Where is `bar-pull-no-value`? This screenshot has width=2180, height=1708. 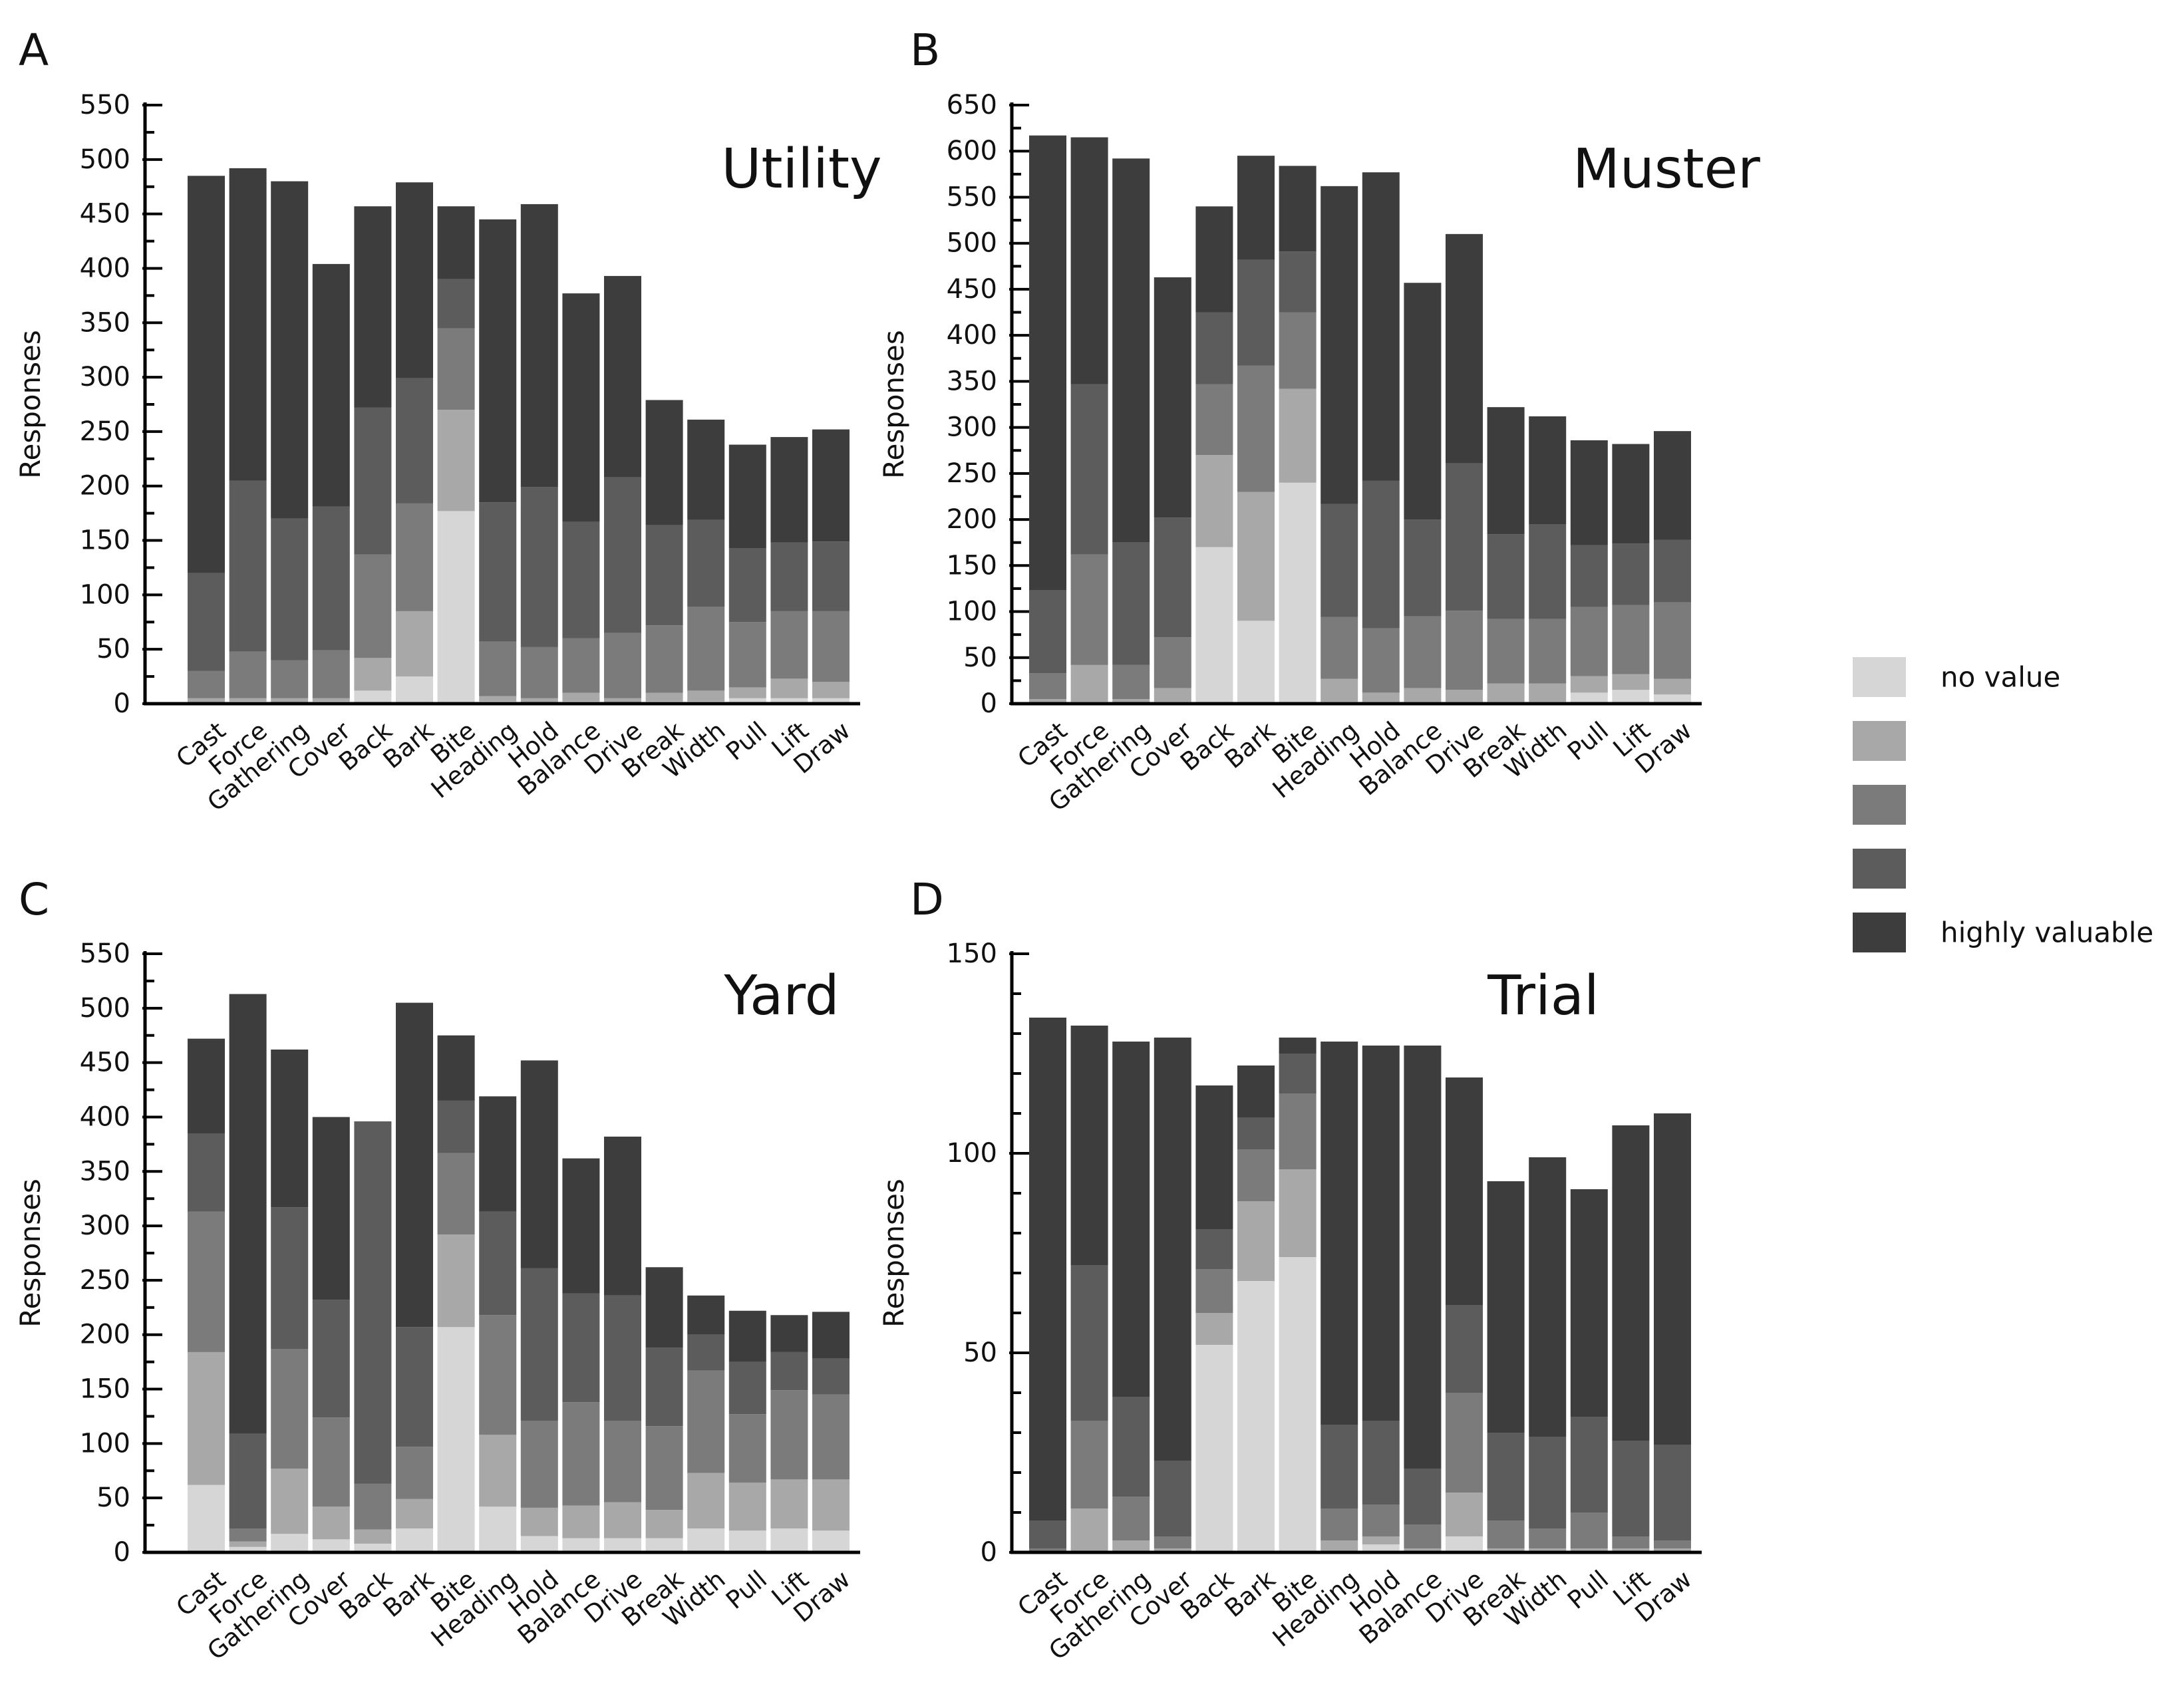
bar-pull-no-value is located at coordinates (747, 1541).